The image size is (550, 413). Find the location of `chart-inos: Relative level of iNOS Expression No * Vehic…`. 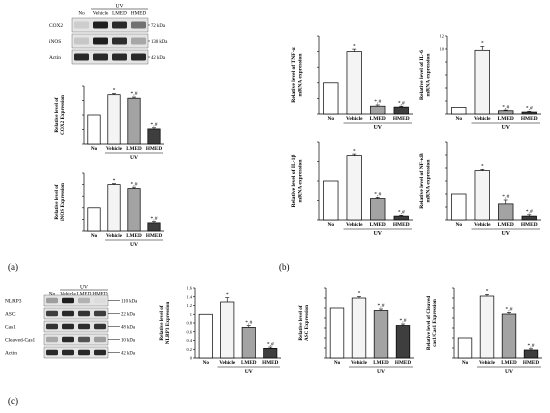

chart-inos: Relative level of iNOS Expression No * Vehic… is located at coordinates (109, 210).